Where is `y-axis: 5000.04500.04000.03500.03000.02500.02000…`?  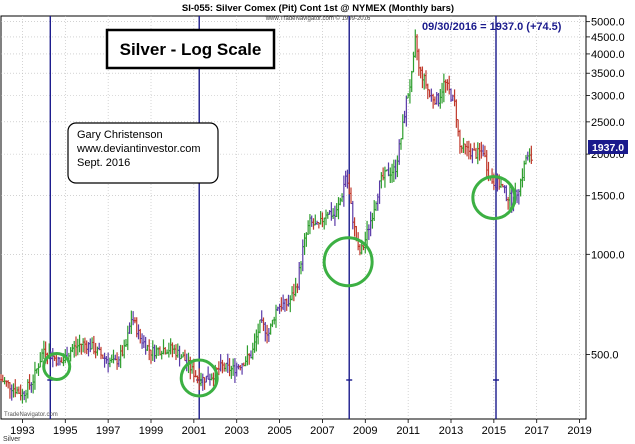 y-axis: 5000.04500.04000.03500.03000.02500.02000… is located at coordinates (605, 189).